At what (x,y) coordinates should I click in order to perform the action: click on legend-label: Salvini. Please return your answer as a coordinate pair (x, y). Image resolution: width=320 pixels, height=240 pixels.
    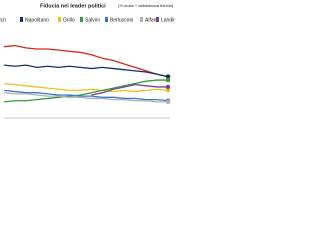
    Looking at the image, I should click on (92, 20).